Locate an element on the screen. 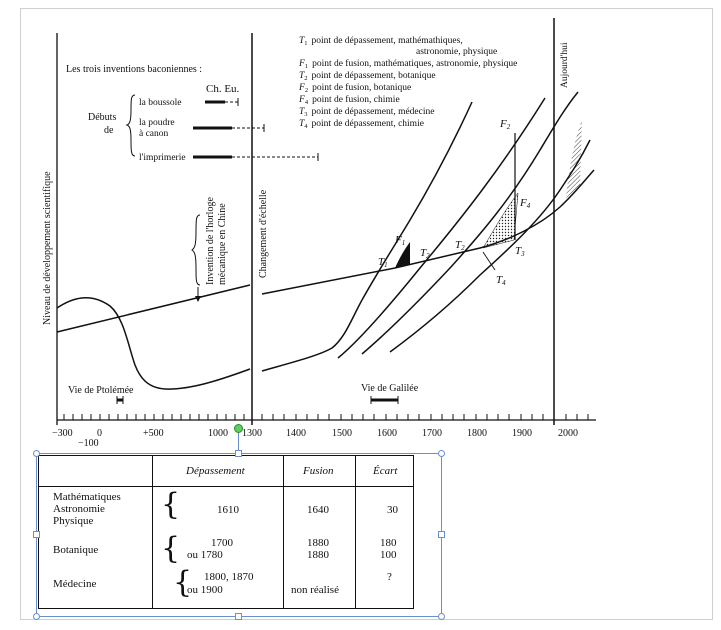 The width and height of the screenshot is (721, 630). point-labels: T1 F1 T2 T2 T3 T4 F2 F4 is located at coordinates (454, 202).